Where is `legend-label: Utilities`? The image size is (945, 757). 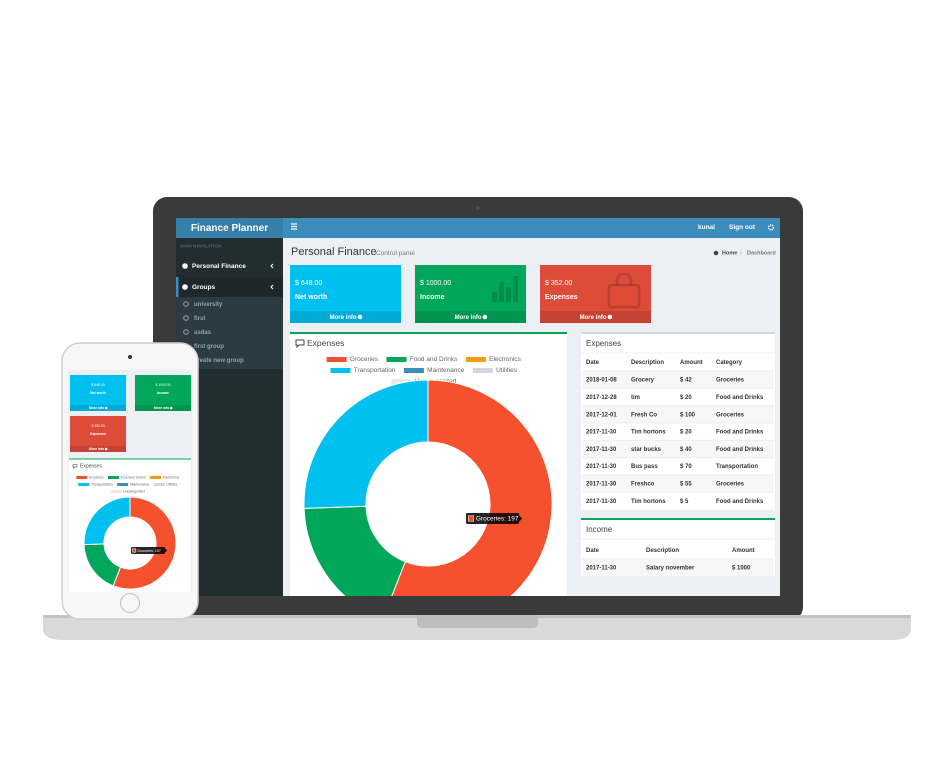 legend-label: Utilities is located at coordinates (507, 370).